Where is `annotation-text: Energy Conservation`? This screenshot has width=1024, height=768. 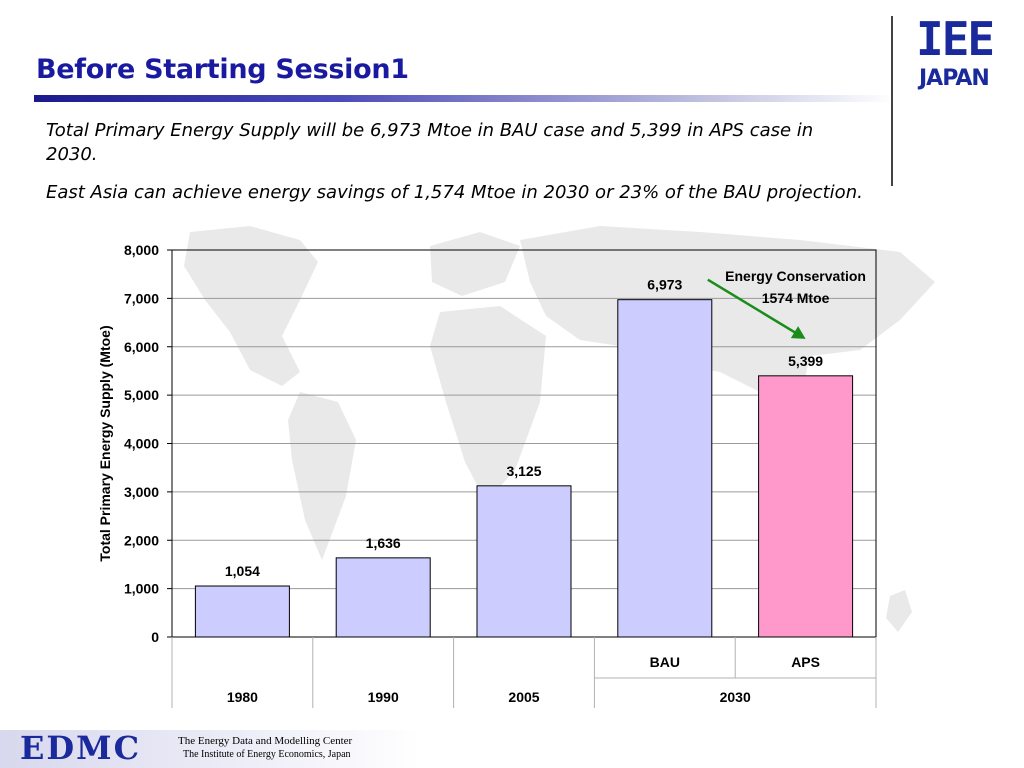 annotation-text: Energy Conservation is located at coordinates (795, 276).